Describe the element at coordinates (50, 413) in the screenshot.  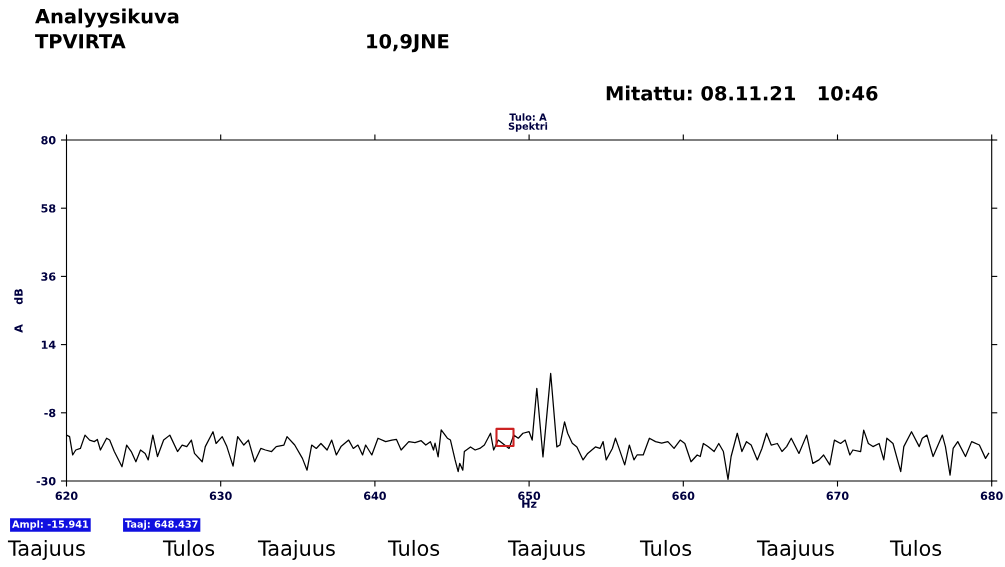
I see `y-tick-label: -8` at that location.